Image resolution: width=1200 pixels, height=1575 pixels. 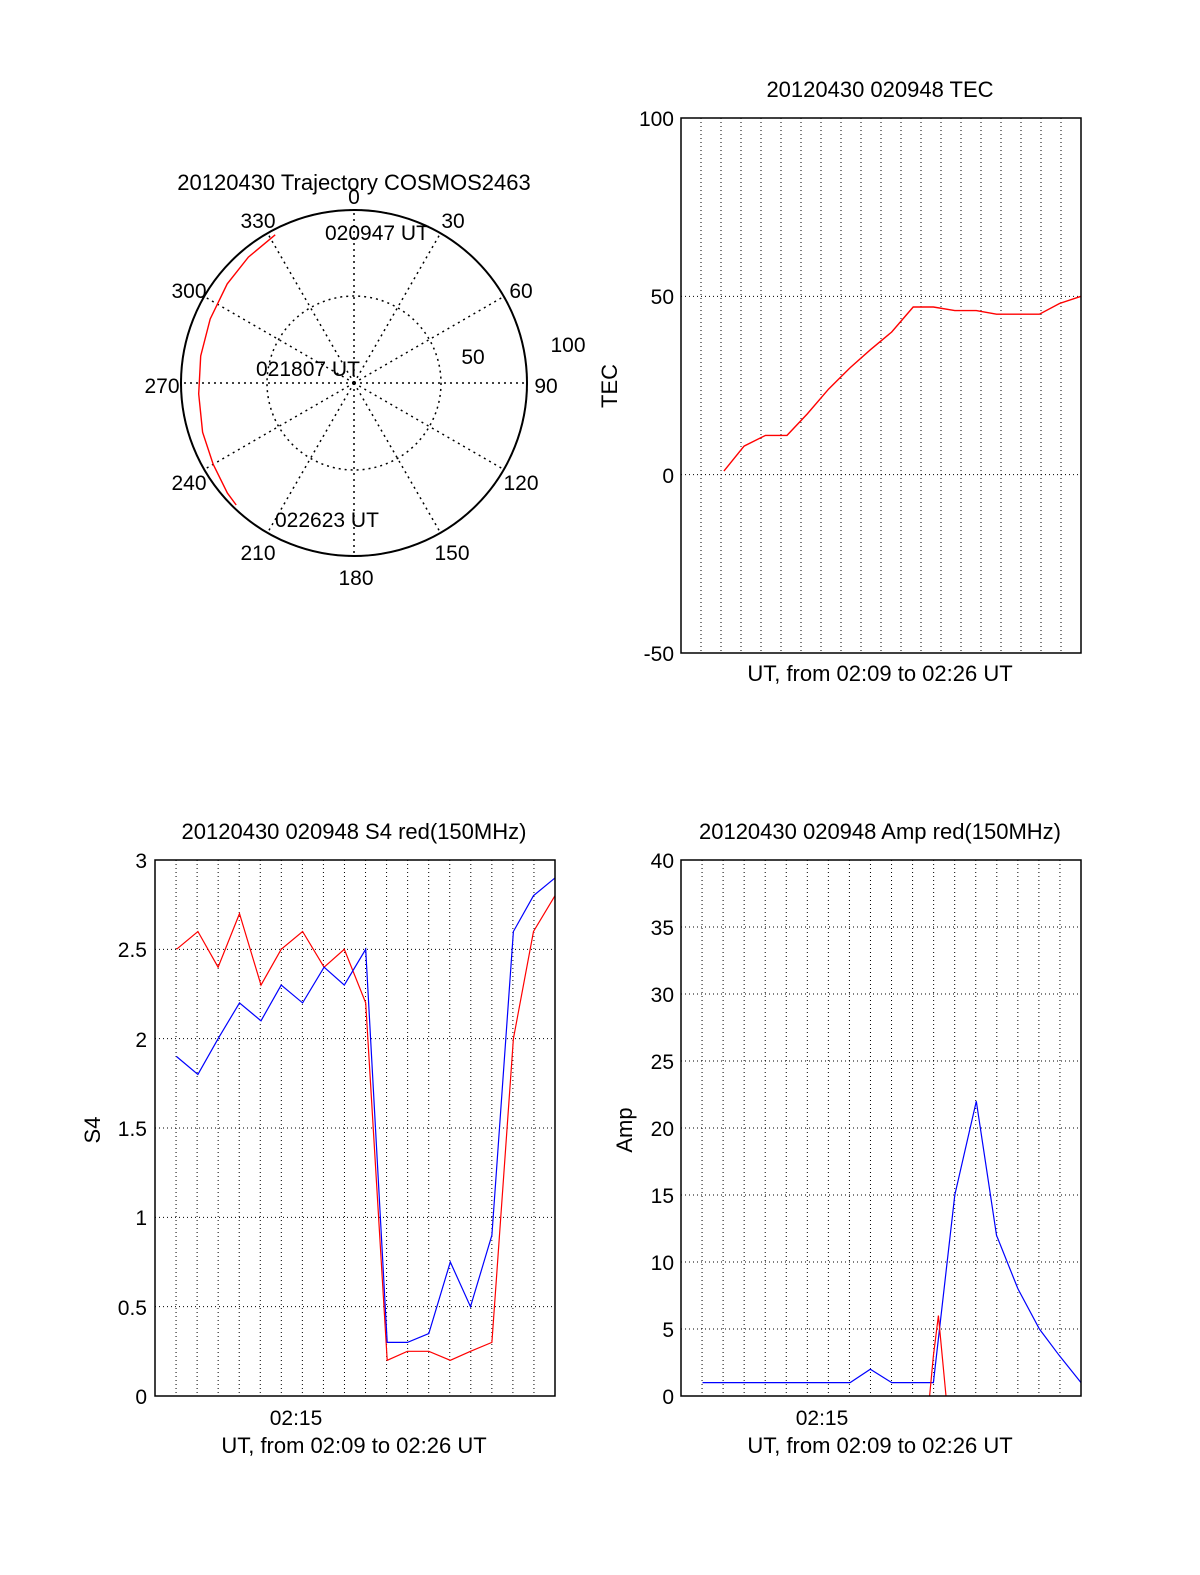 I want to click on s4-axes-frame, so click(x=355, y=1128).